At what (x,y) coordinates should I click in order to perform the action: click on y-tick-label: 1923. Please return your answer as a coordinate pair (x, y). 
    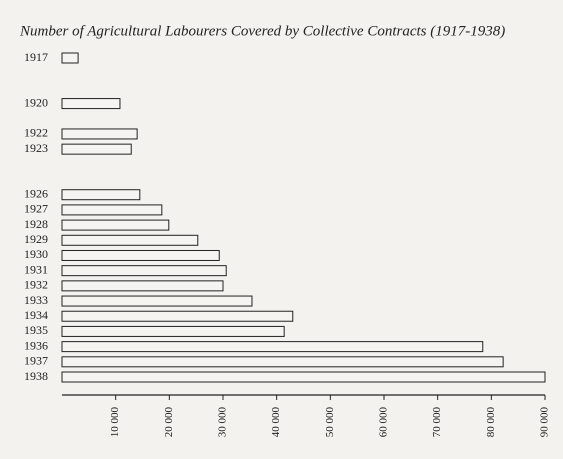
    Looking at the image, I should click on (36, 148).